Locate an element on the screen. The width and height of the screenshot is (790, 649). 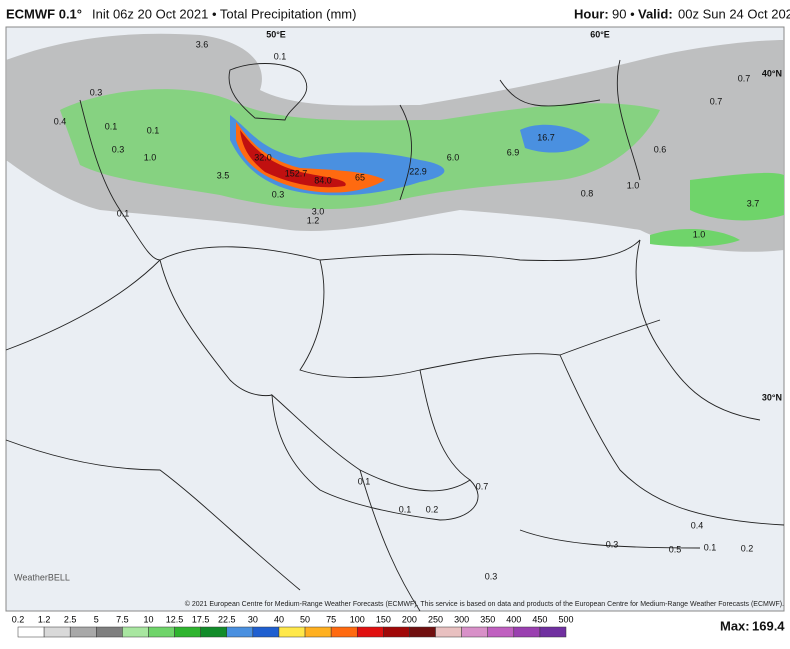
colorbar-tick: 500 is located at coordinates (565, 619).